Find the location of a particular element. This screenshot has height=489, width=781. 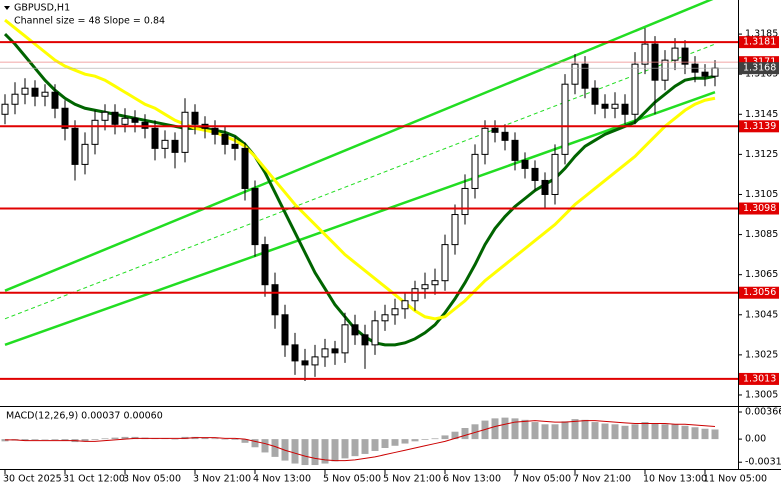

chart-subtitle: Channel size = 48 Slope = 0.84 is located at coordinates (89, 21).